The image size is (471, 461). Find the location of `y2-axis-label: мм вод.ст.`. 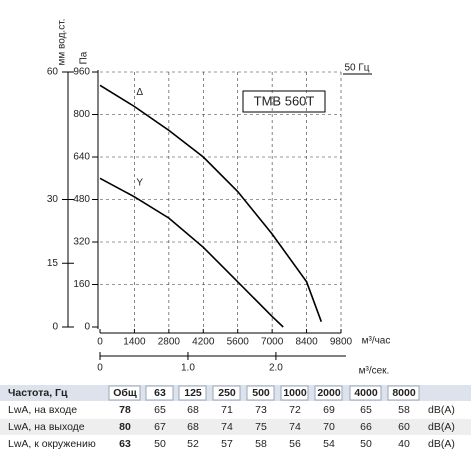

y2-axis-label: мм вод.ст. is located at coordinates (62, 42).